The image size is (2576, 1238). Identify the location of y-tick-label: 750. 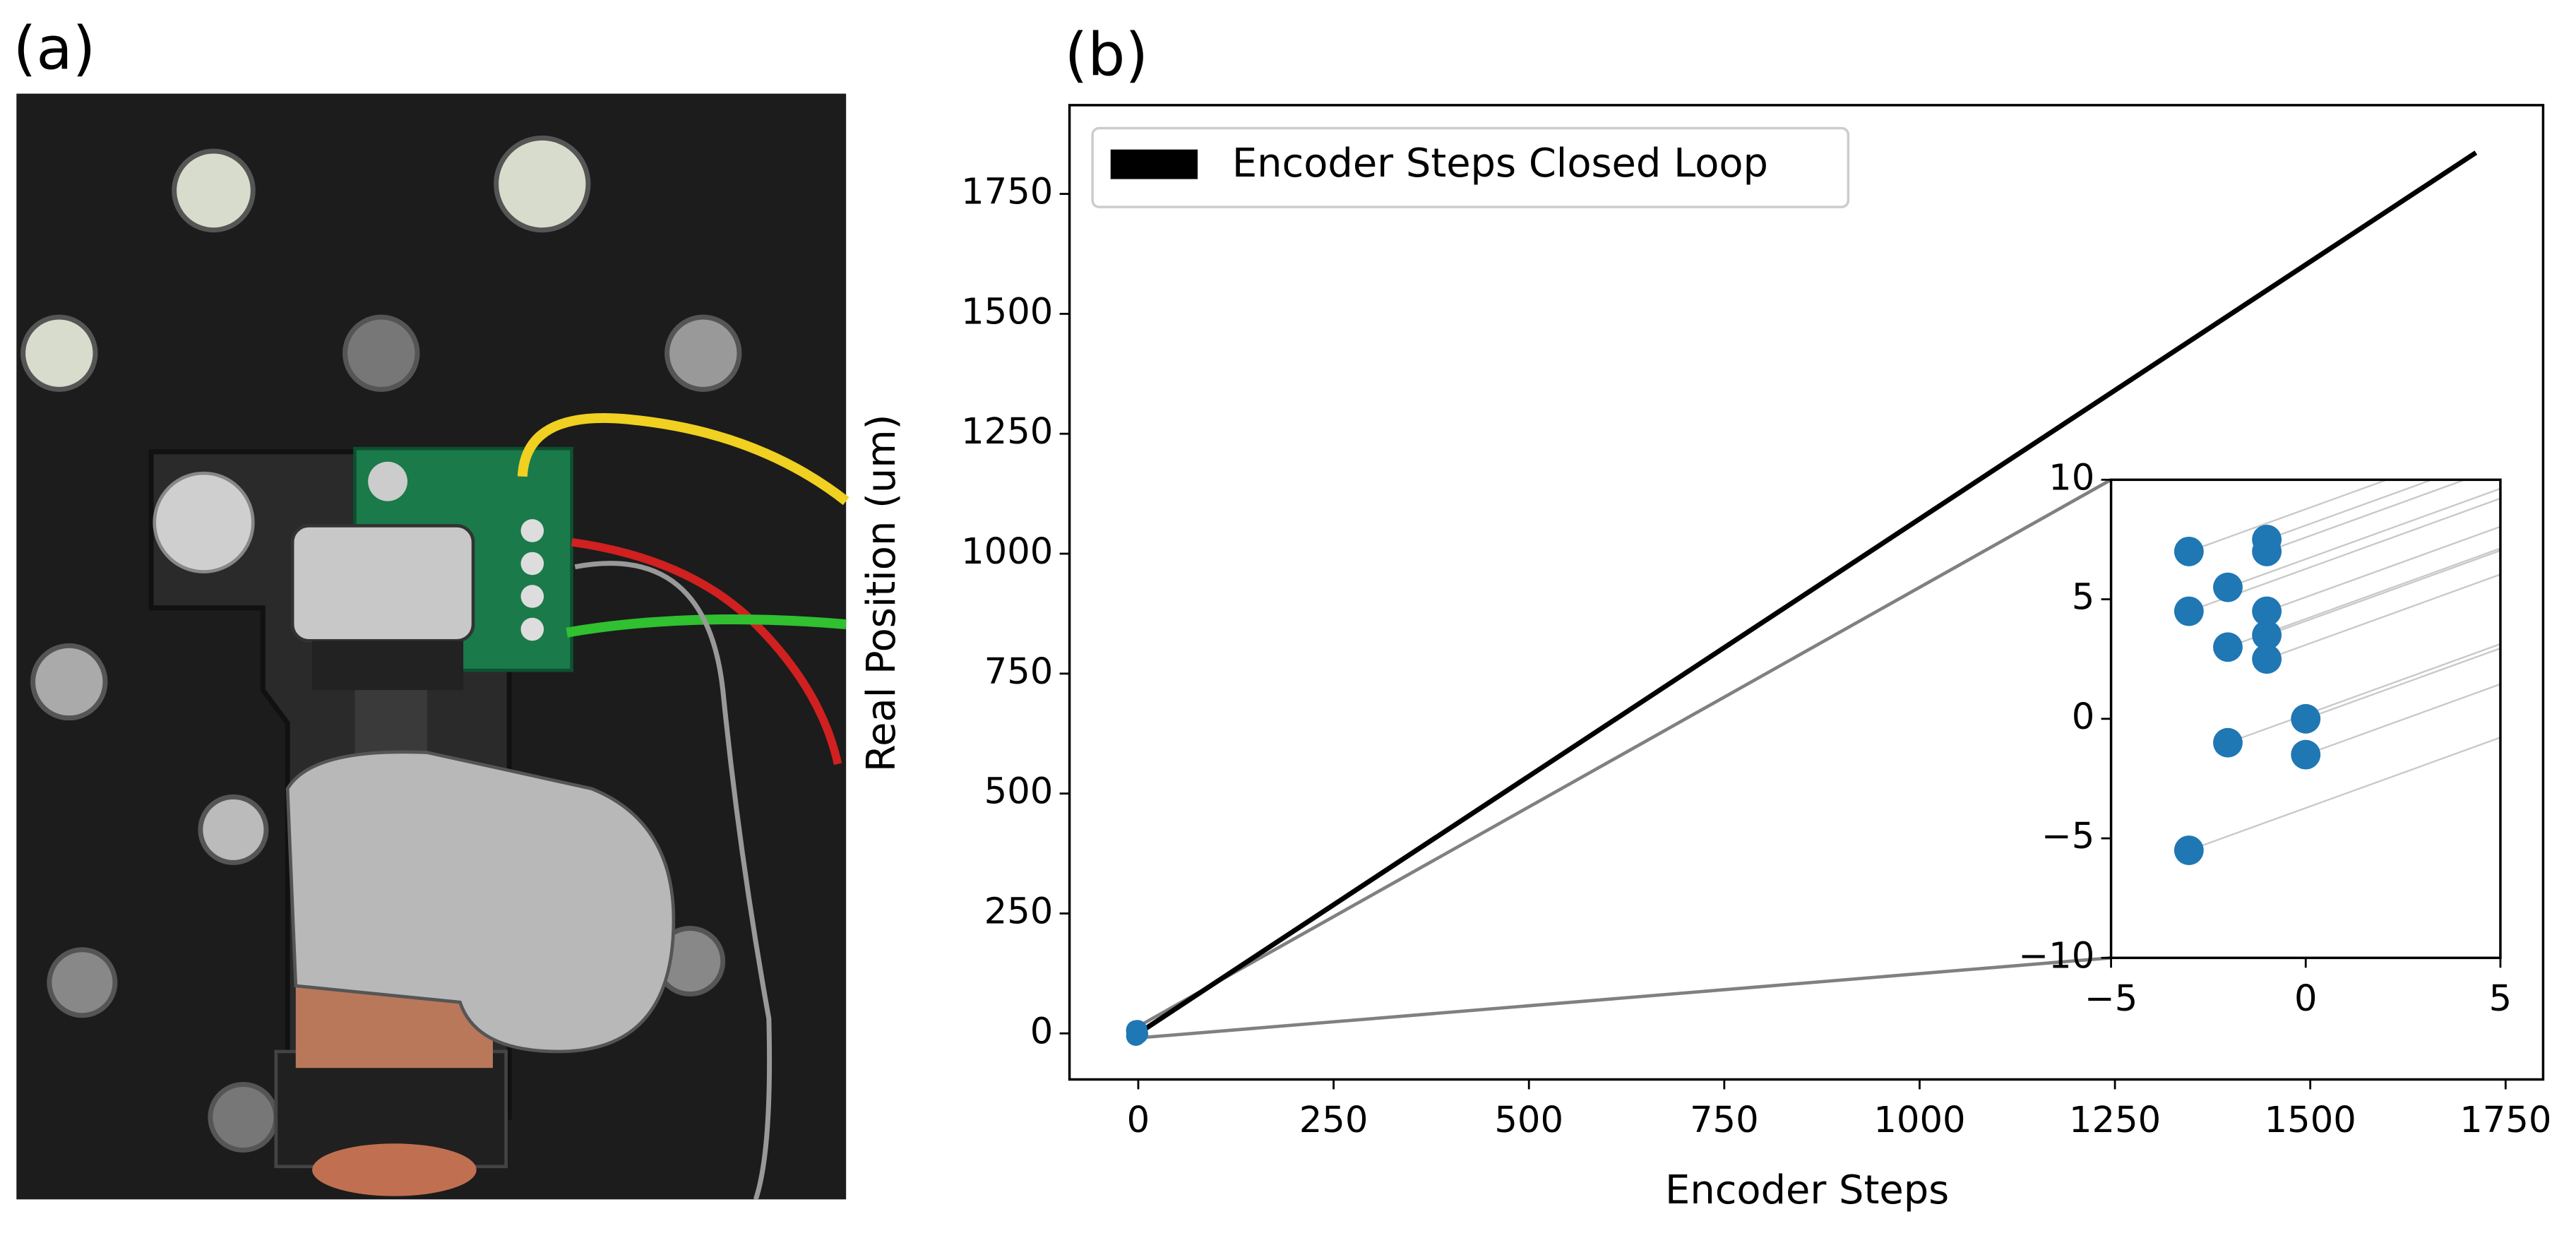
(1019, 671).